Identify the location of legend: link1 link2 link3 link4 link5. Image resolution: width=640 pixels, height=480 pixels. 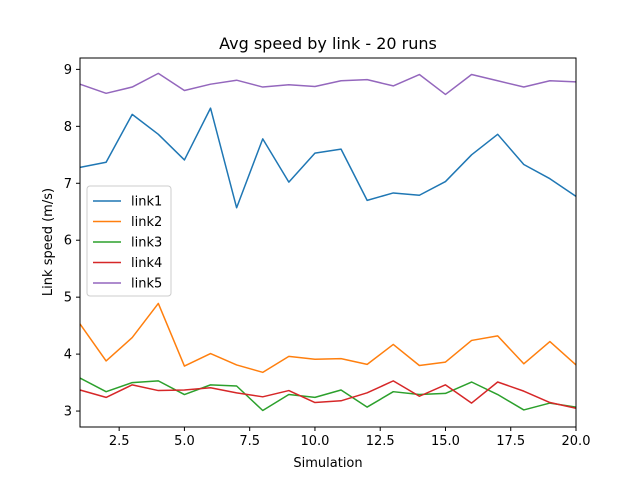
(129, 241).